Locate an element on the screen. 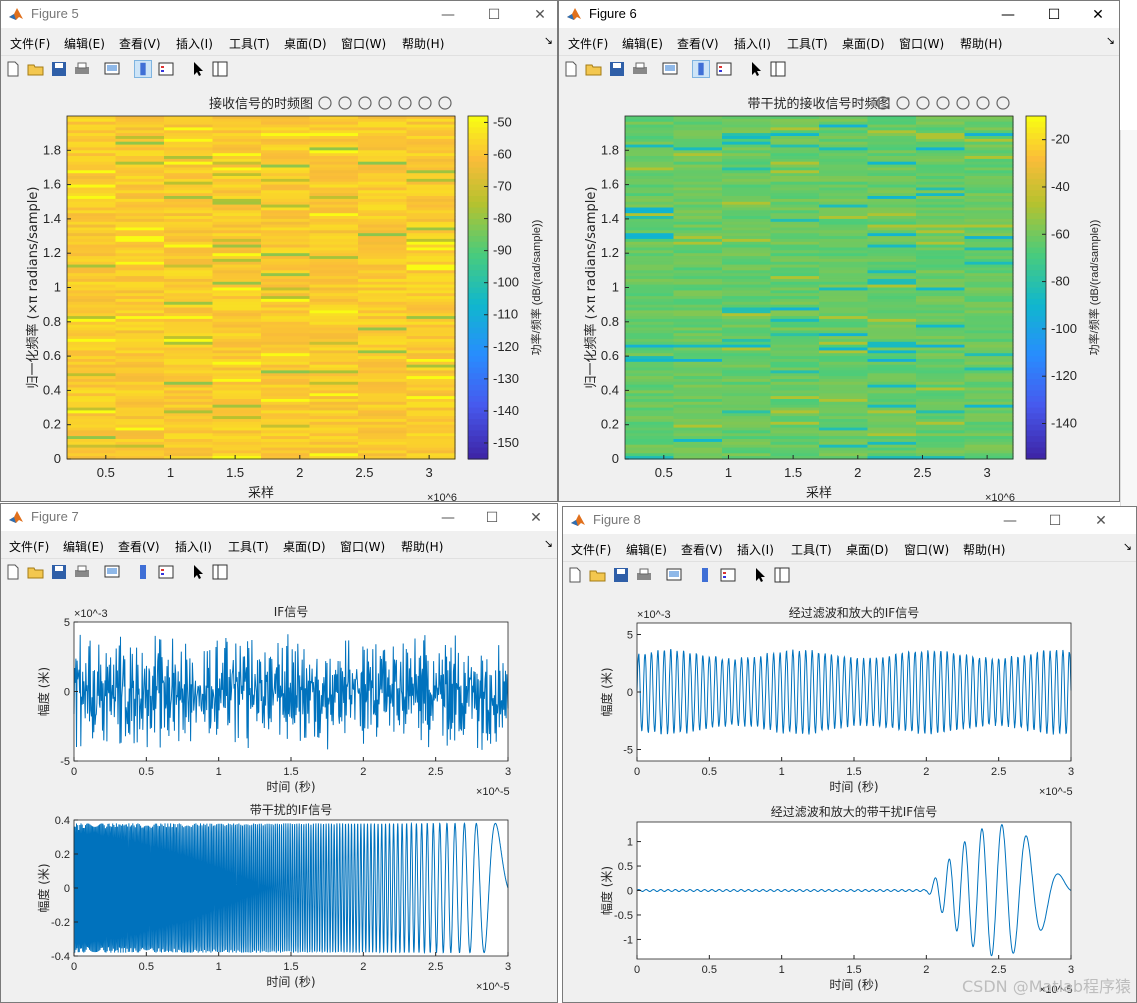 This screenshot has height=1003, width=1137. rotate-icon is located at coordinates (923, 103).